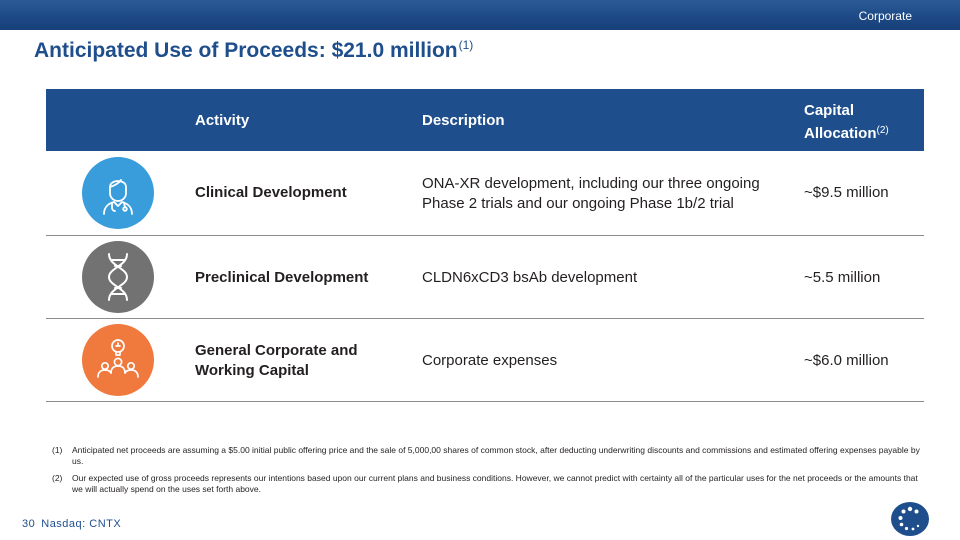  Describe the element at coordinates (118, 193) in the screenshot. I see `clinician-icon` at that location.